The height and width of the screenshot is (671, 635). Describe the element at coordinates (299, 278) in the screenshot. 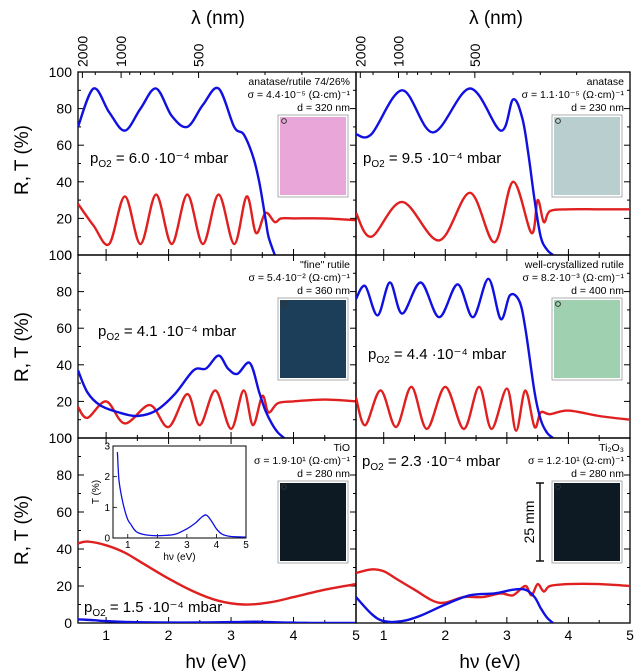

I see `conductivity: σ = 5.4·10⁻² (Ω·cm)⁻¹` at that location.